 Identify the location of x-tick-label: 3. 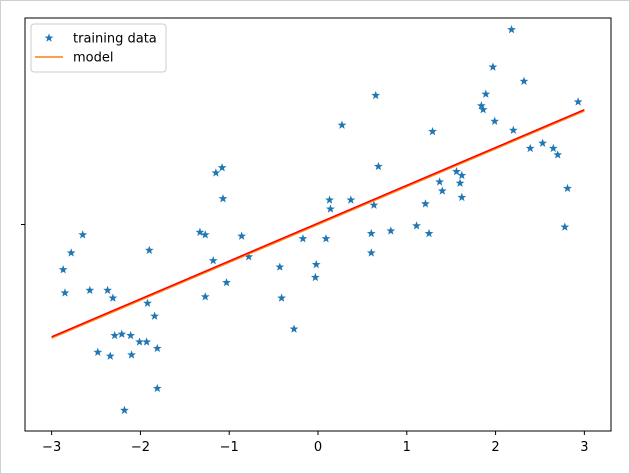
(584, 447).